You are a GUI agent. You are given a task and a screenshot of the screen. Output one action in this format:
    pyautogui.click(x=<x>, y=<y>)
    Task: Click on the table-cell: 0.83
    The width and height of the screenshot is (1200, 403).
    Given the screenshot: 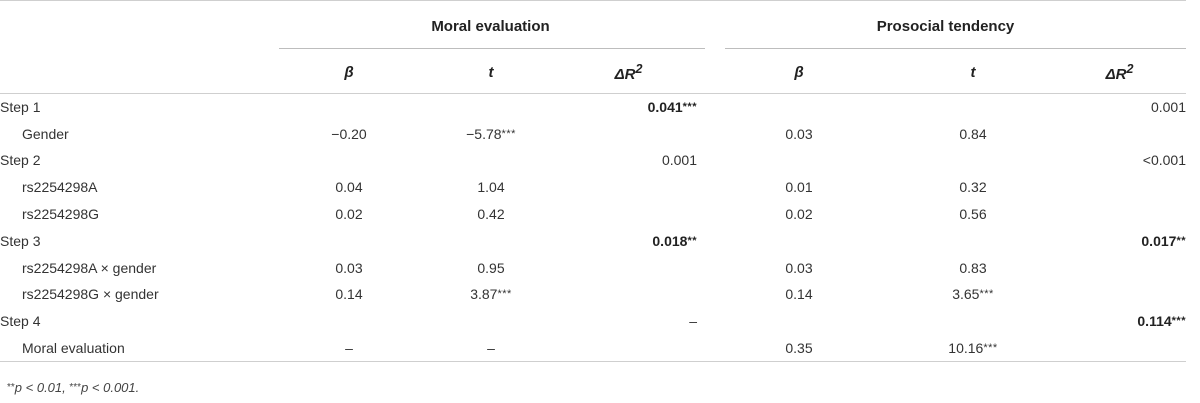 What is the action you would take?
    pyautogui.click(x=973, y=267)
    